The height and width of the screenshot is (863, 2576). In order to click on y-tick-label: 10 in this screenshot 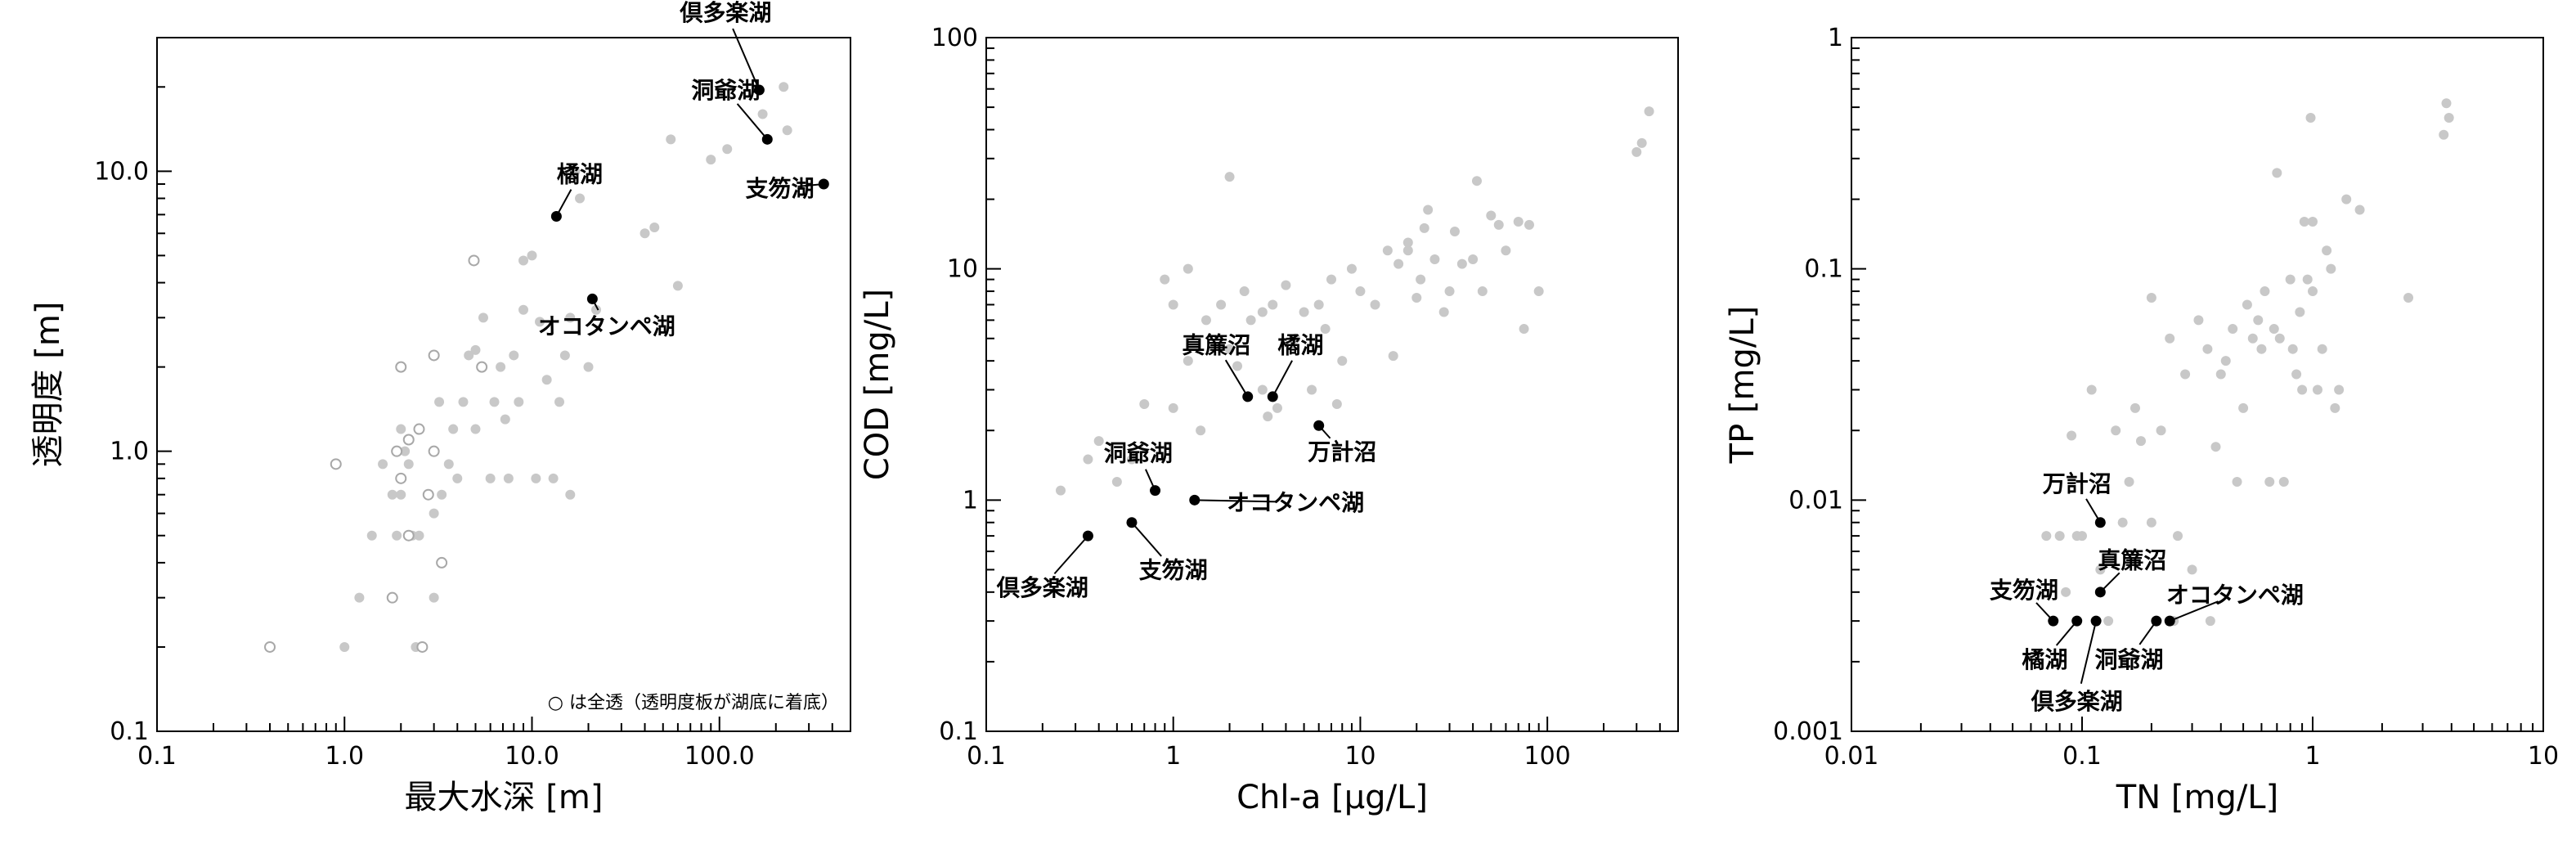, I will do `click(963, 269)`.